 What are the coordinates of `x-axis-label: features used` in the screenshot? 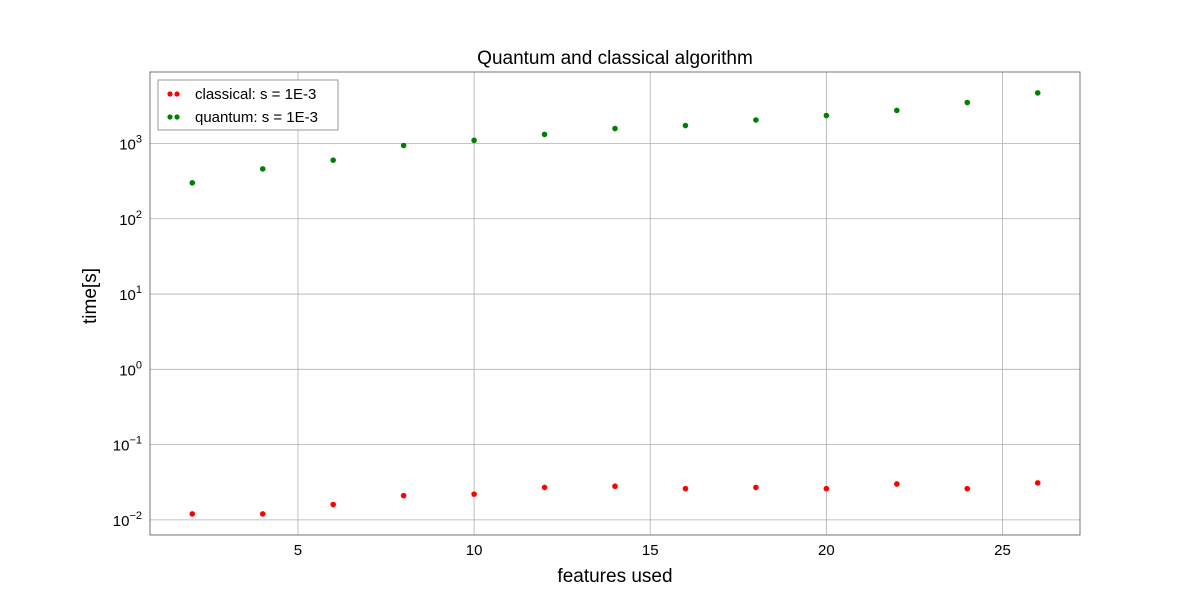 It's located at (614, 576).